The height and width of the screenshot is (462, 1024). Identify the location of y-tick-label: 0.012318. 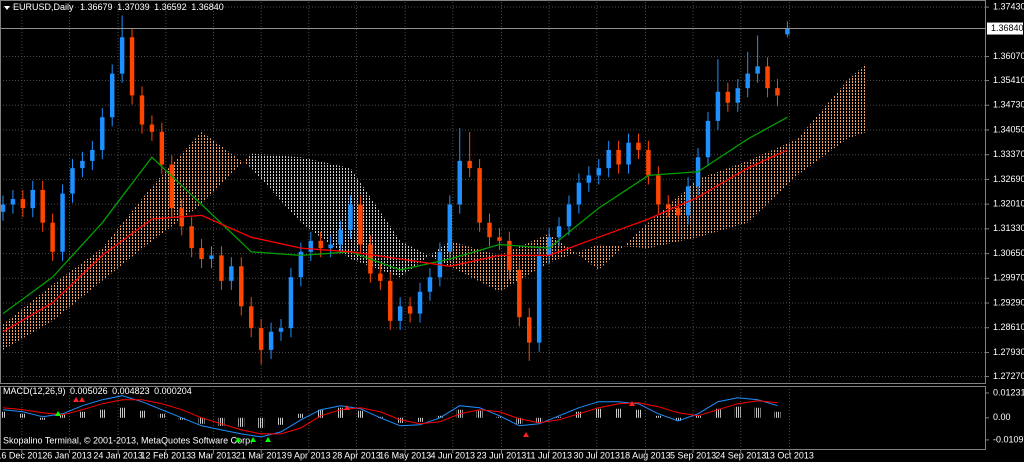
(1008, 392).